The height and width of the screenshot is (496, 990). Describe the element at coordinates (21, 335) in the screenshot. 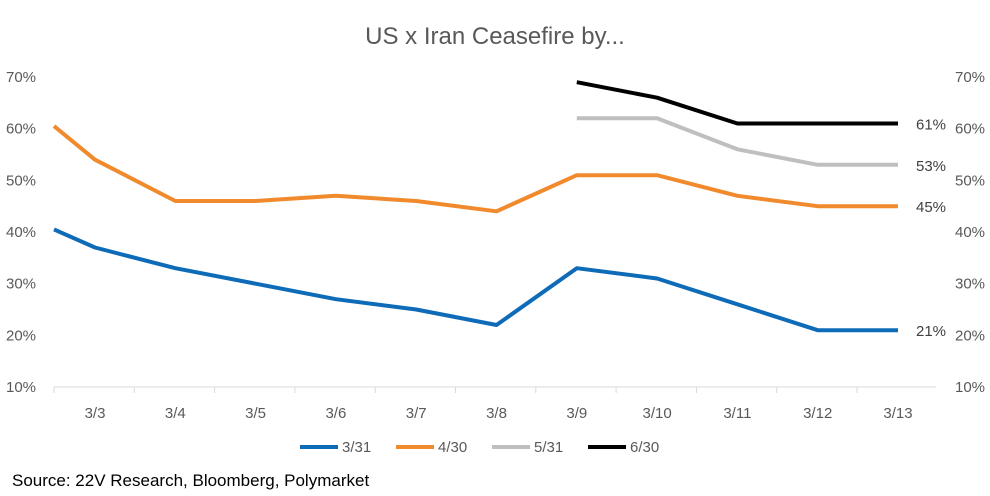

I see `y-tick-label-left: 20%` at that location.